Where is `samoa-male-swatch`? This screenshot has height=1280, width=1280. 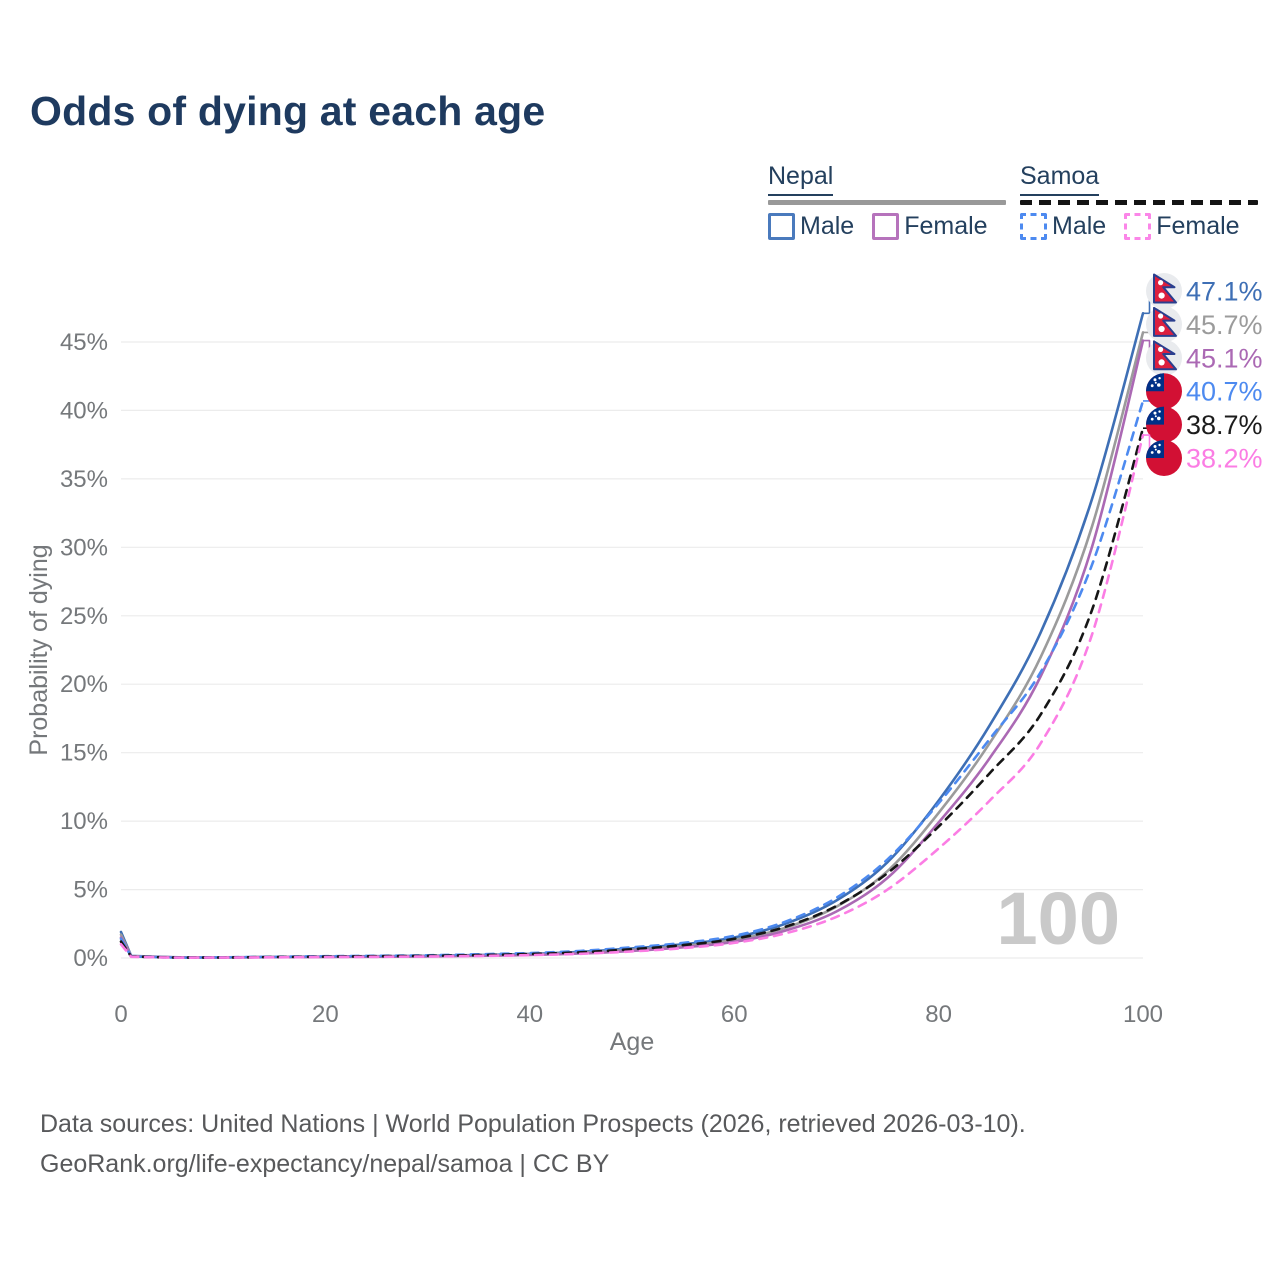
samoa-male-swatch is located at coordinates (1033, 226).